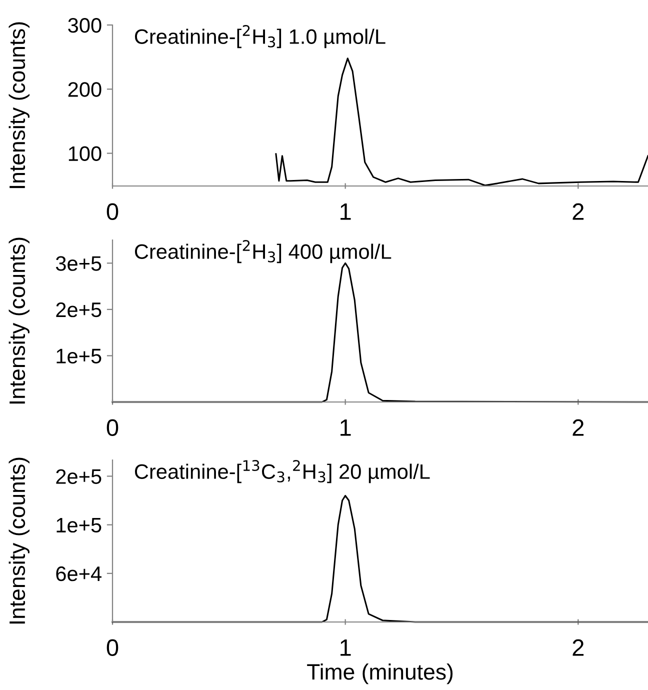  I want to click on chart-title: Creatinine-[$^{2}$H$_{3}$] 400 µmol/L, so click(263, 252).